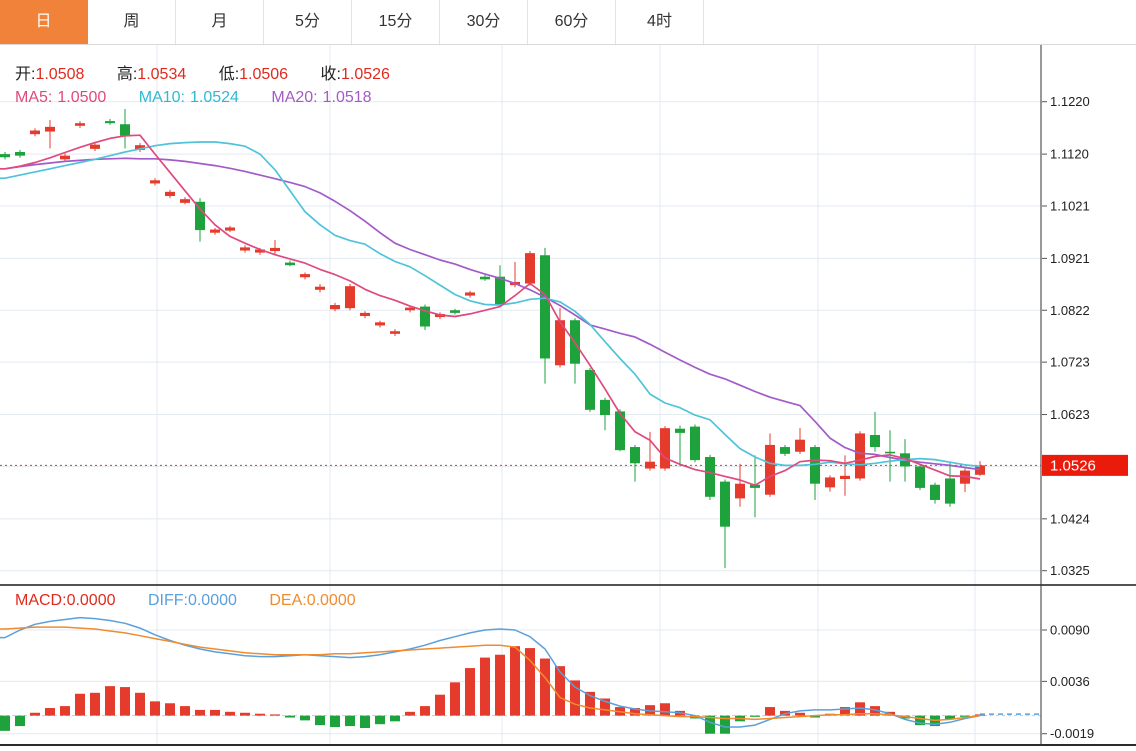 The image size is (1136, 751). I want to click on axis-tick-label: 1.0623, so click(1070, 414).